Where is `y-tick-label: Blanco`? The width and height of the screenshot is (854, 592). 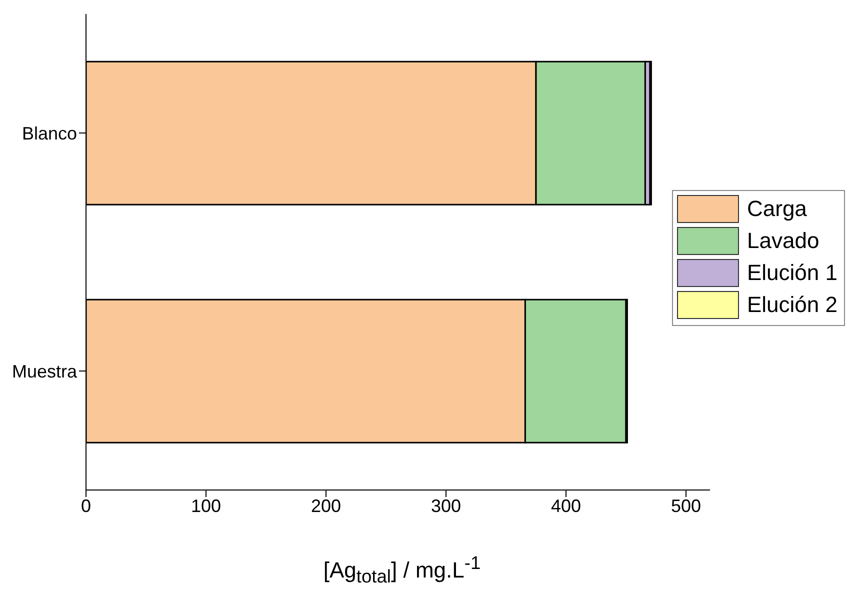 y-tick-label: Blanco is located at coordinates (49, 133).